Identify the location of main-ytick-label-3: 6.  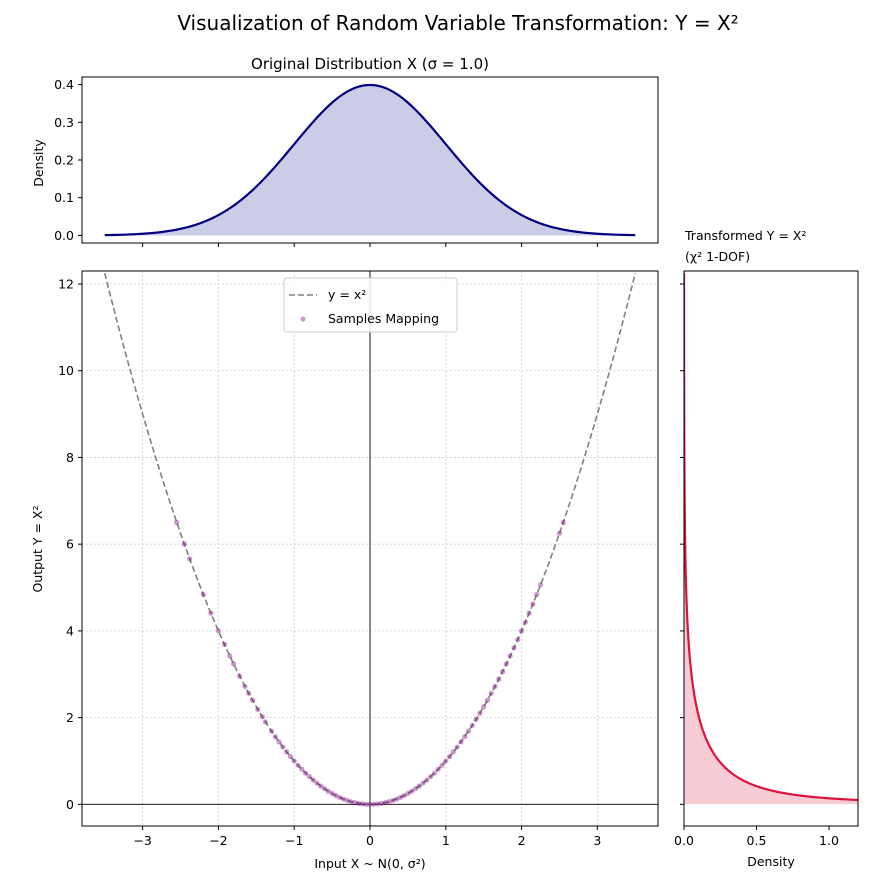
(70, 544).